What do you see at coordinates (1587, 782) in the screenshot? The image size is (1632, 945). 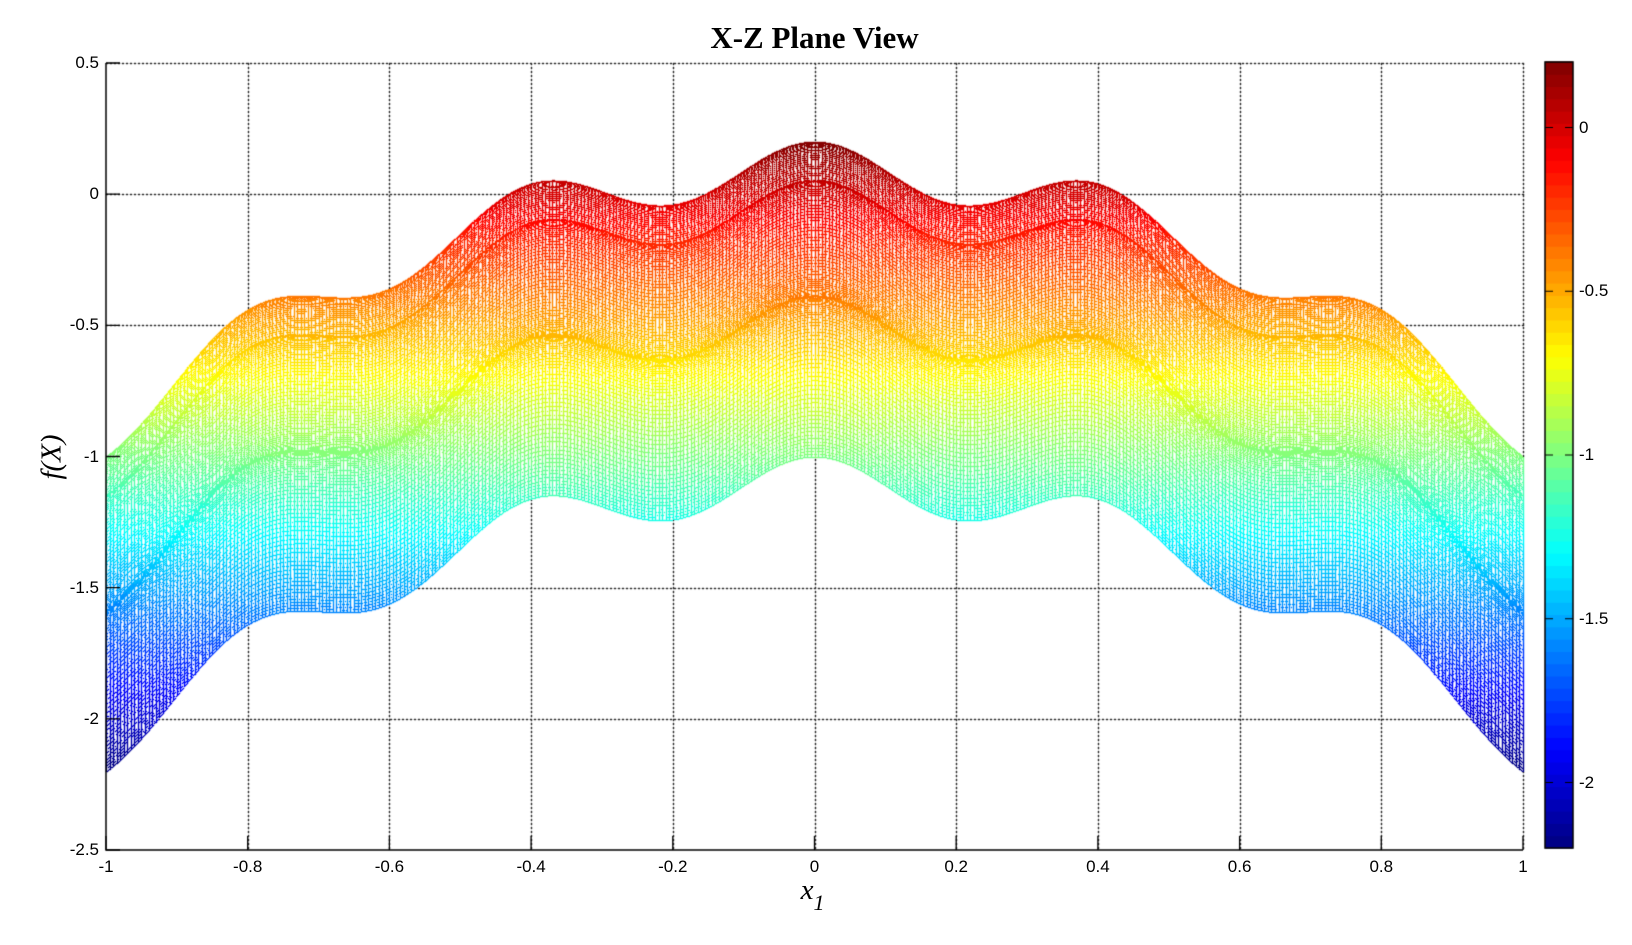 I see `colorbar-tick-label--2: -2` at bounding box center [1587, 782].